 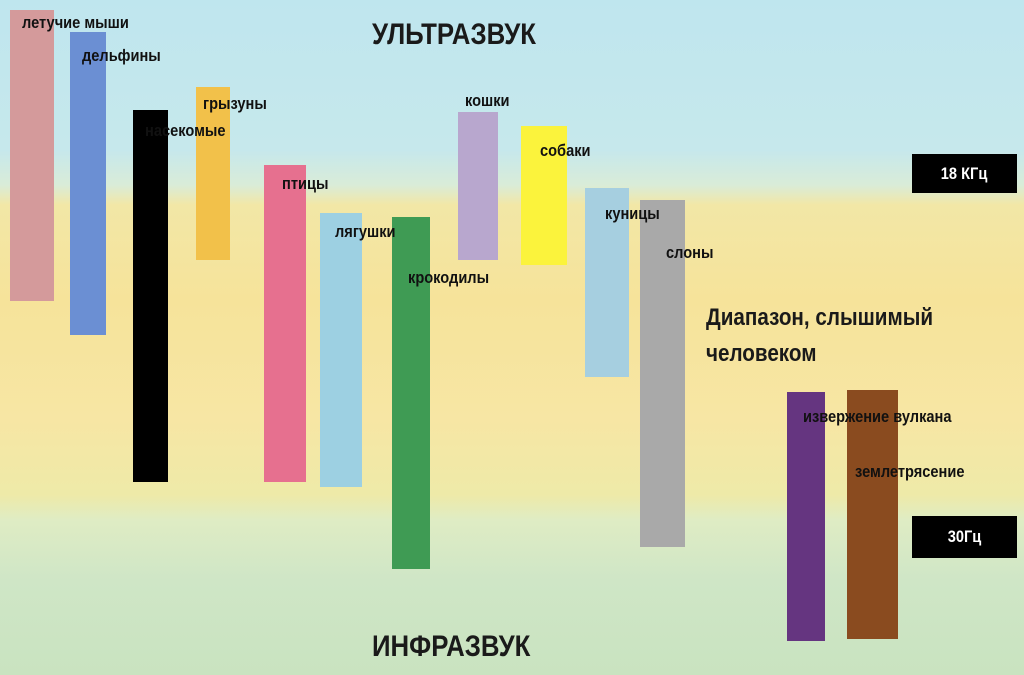 I want to click on label-martens: куницы, so click(x=632, y=213).